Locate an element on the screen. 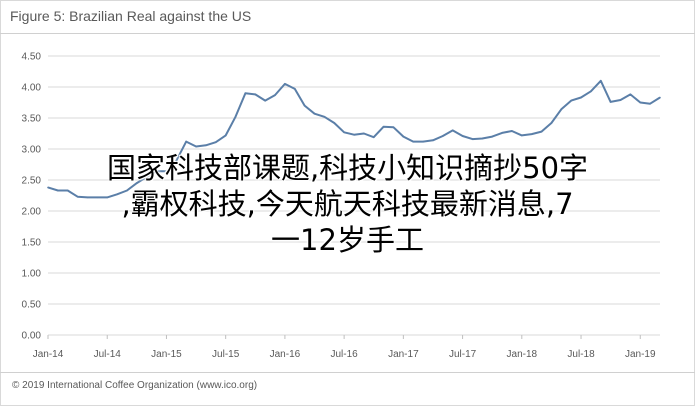  y-tick-label: 1.00 is located at coordinates (32, 274).